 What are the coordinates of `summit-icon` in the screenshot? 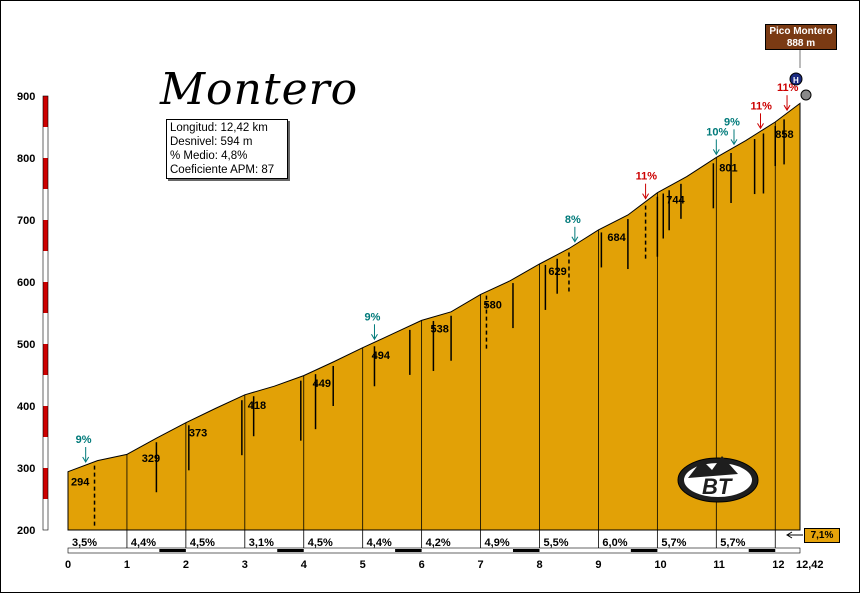 It's located at (806, 95).